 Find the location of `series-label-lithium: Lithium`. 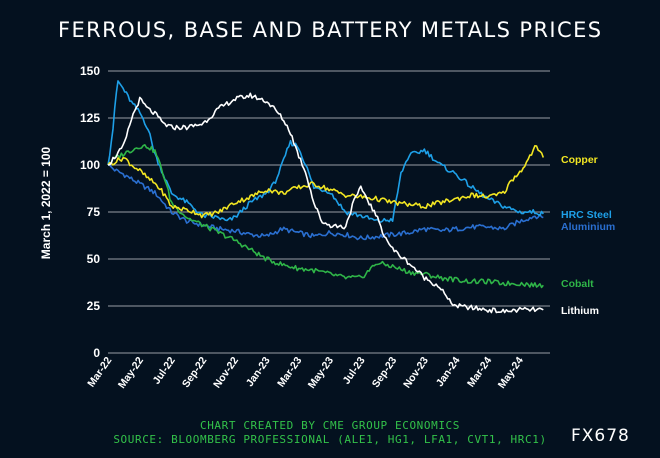

series-label-lithium: Lithium is located at coordinates (580, 311).